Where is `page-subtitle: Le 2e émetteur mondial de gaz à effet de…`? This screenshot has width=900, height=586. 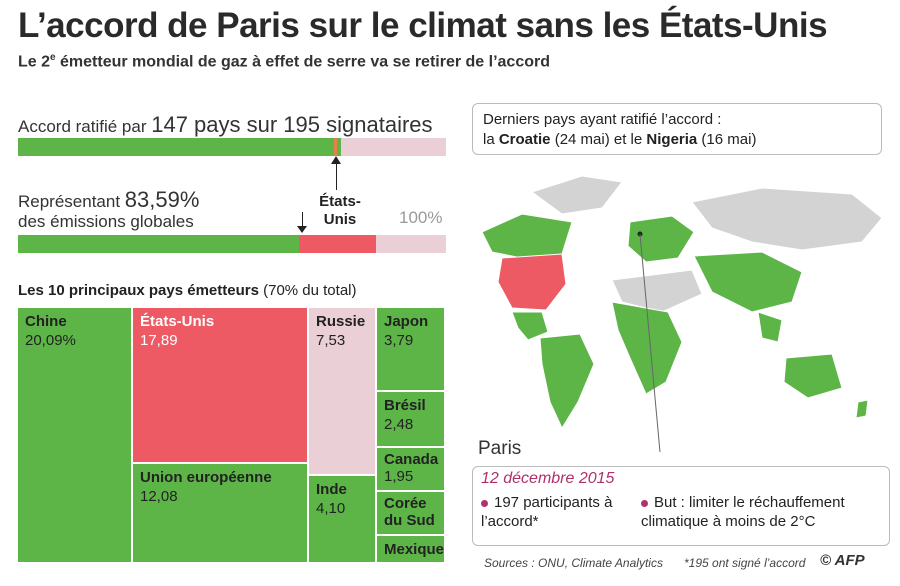
page-subtitle: Le 2e émetteur mondial de gaz à effet de… is located at coordinates (284, 61).